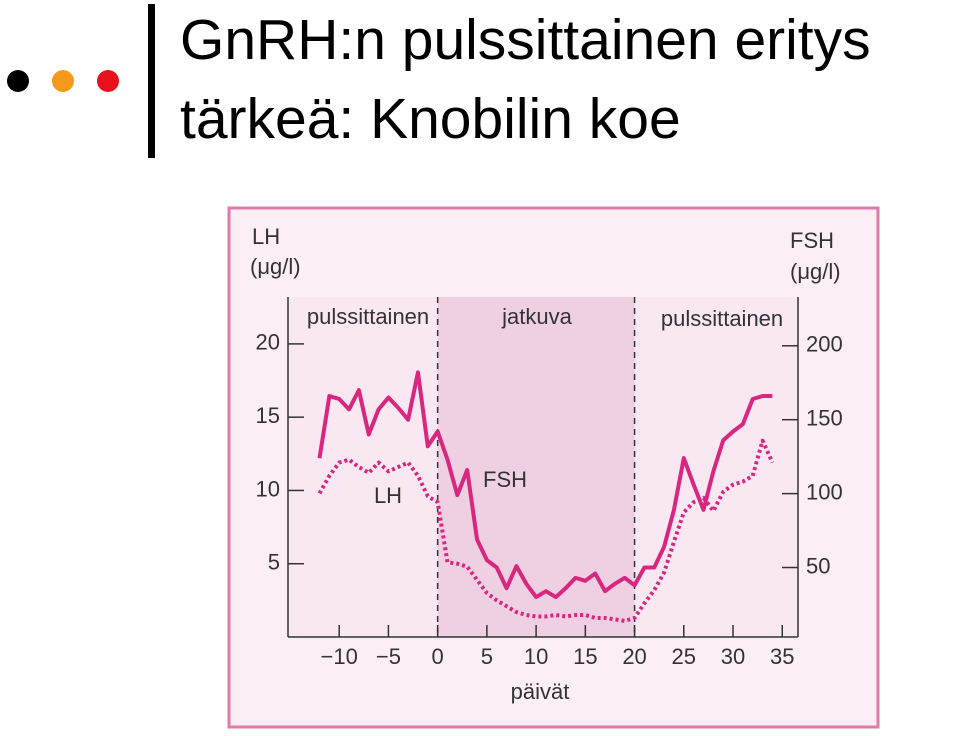 The image size is (960, 736). What do you see at coordinates (430, 119) in the screenshot?
I see `slide-title: tärkeä: Knobilin koe` at bounding box center [430, 119].